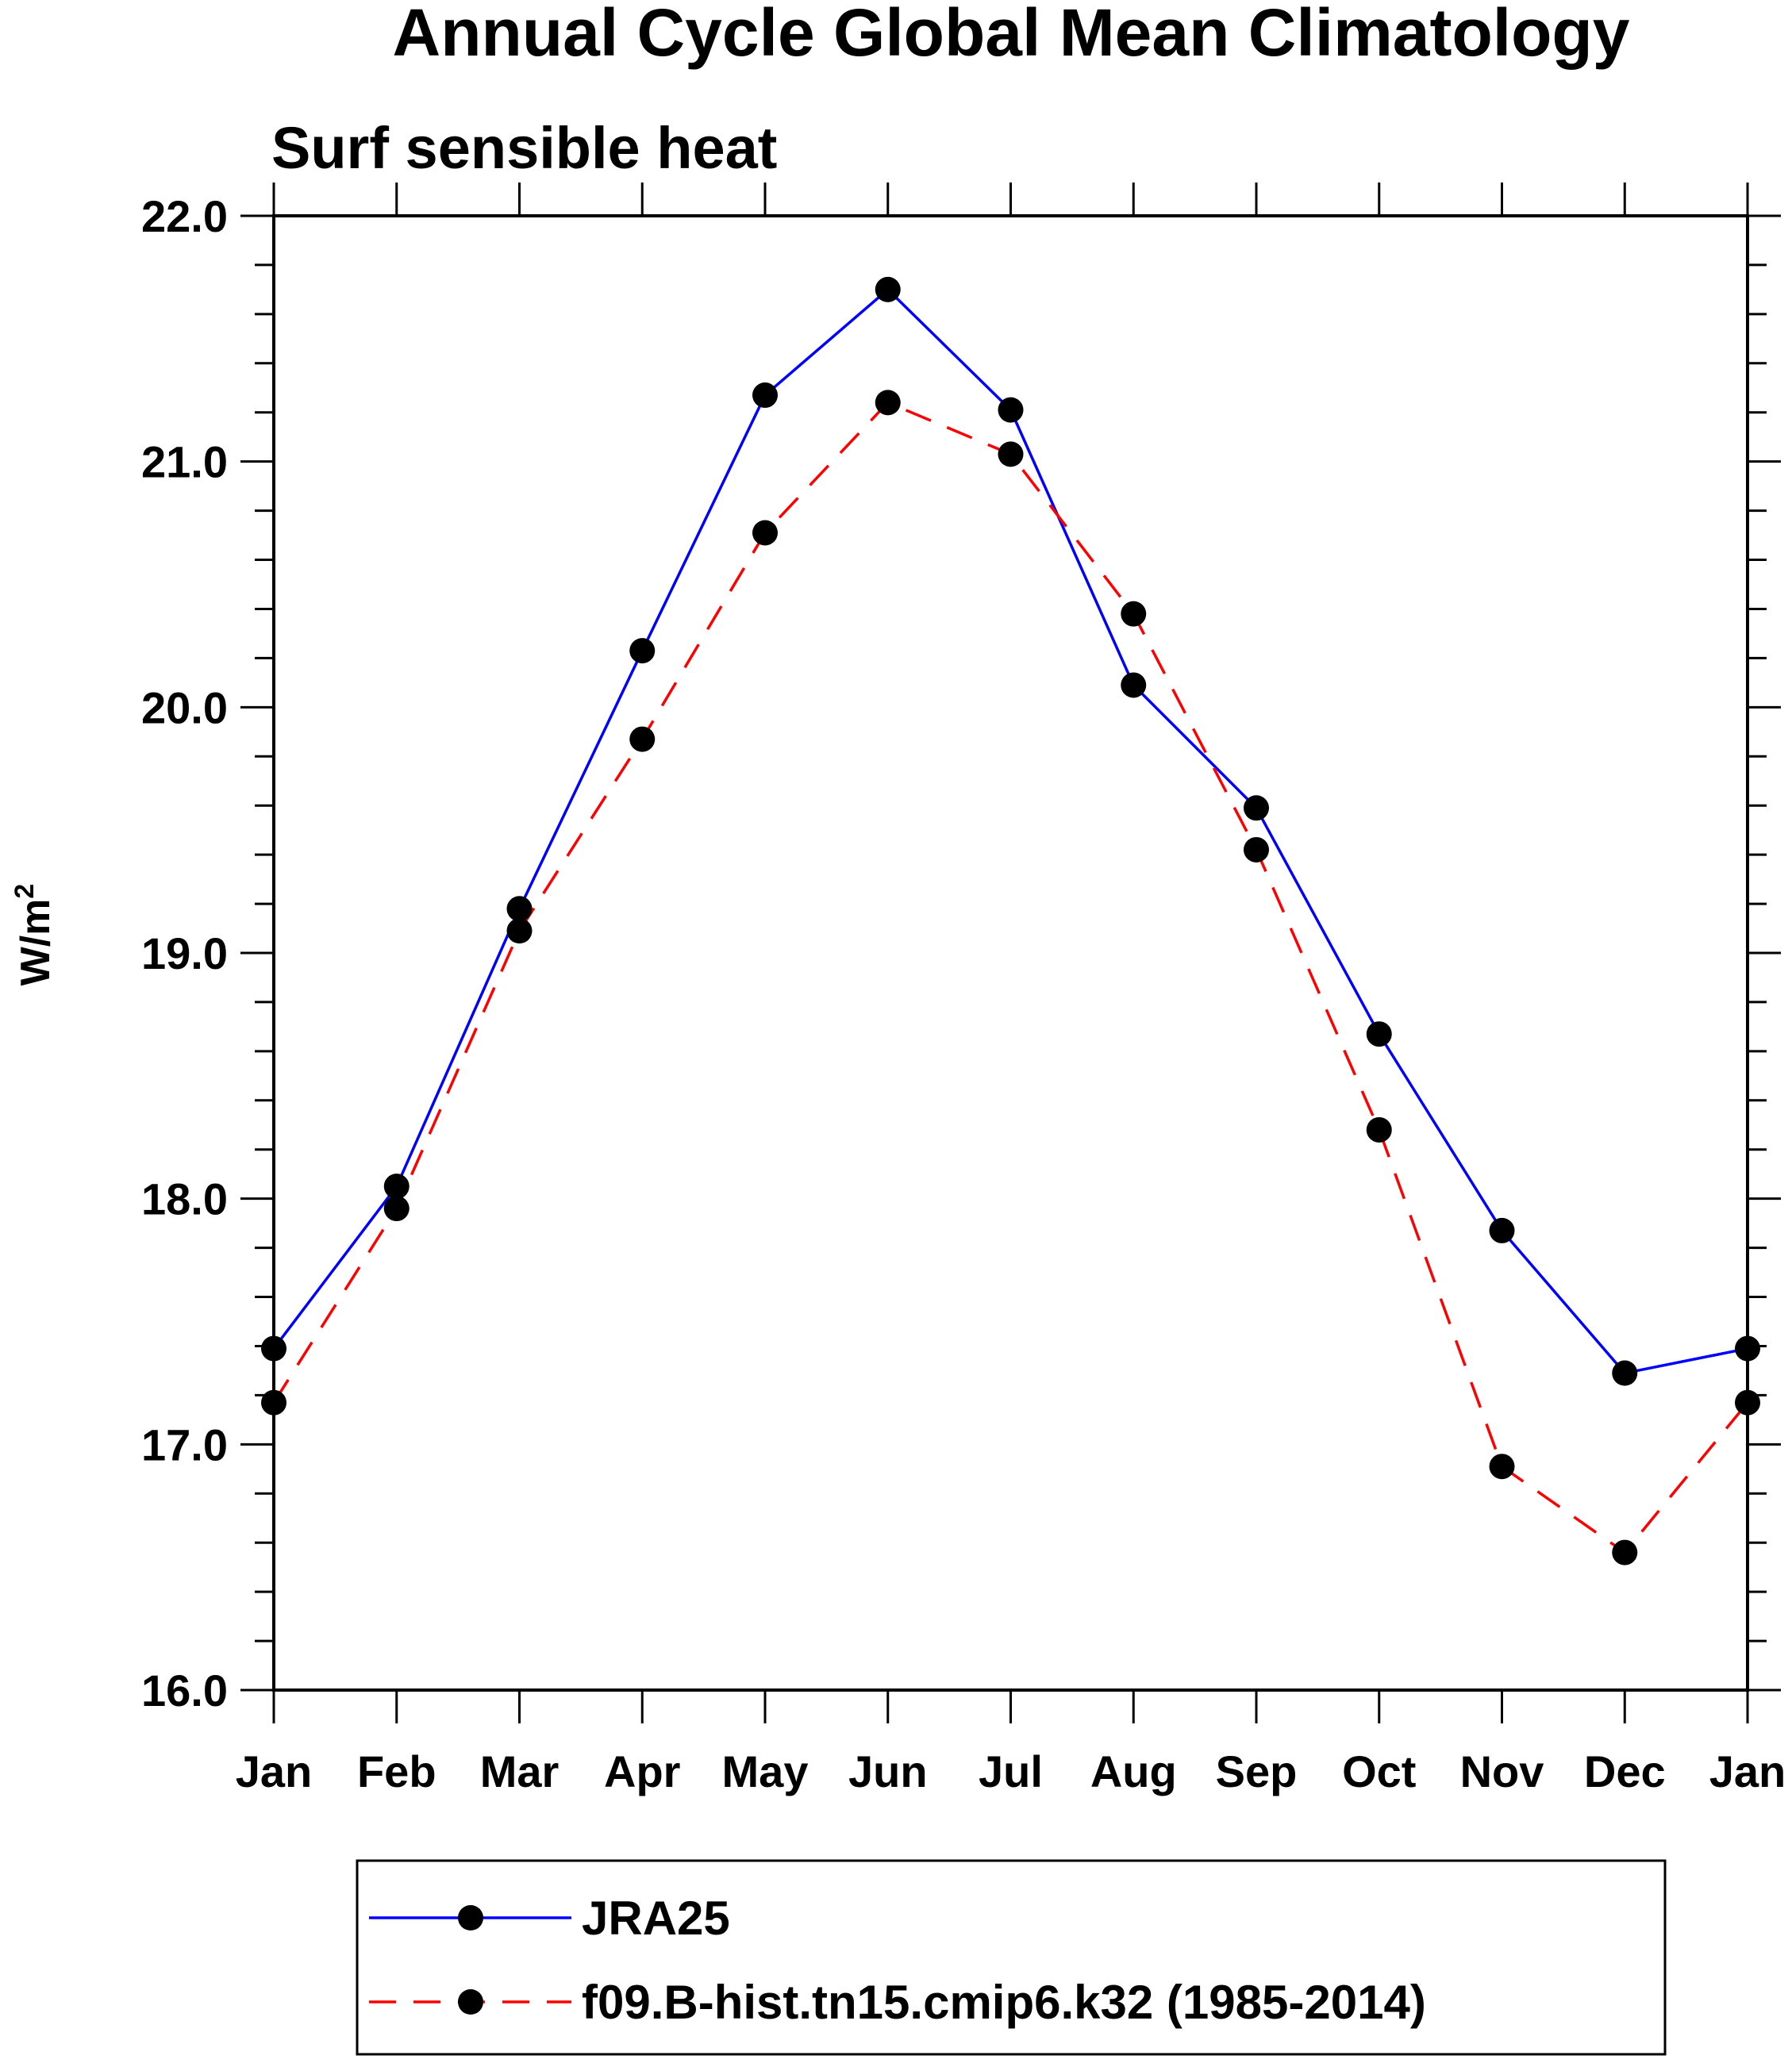 The image size is (1792, 2063). I want to click on y-axis-label-text: W/m, so click(36, 942).